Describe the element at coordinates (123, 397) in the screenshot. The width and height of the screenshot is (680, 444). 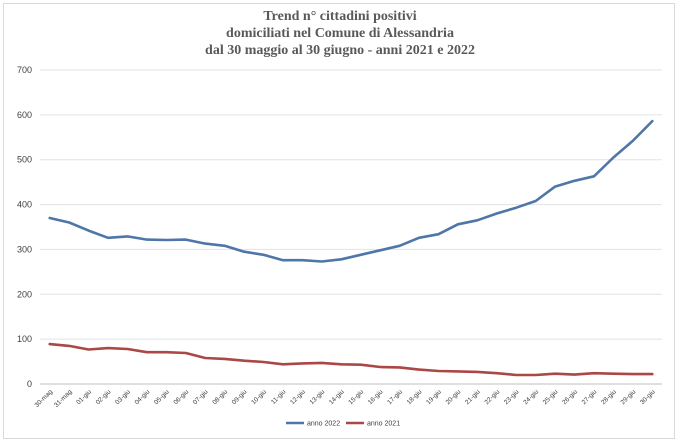
I see `x-tick-label: 03-giu` at that location.